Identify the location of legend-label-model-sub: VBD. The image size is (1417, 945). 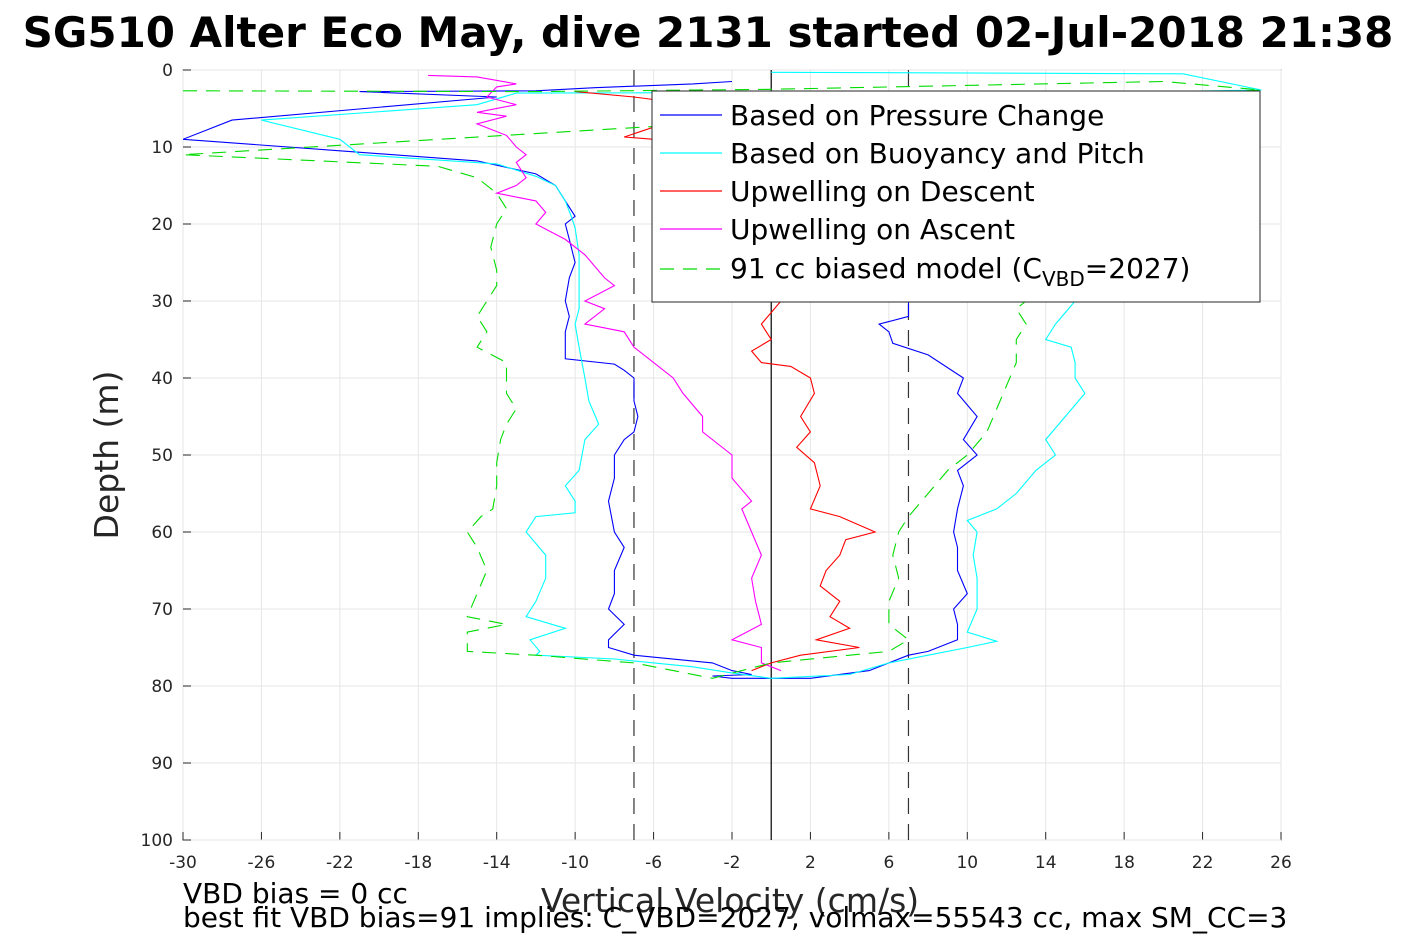
(1063, 279).